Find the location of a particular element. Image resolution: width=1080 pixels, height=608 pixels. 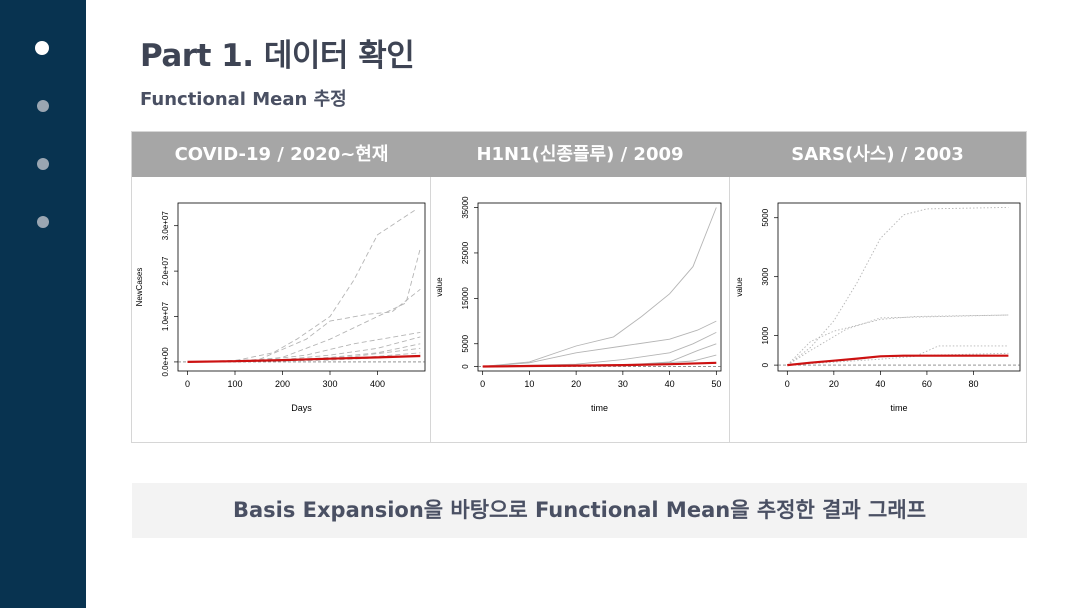

y-tick-label: 1.0e+07 is located at coordinates (165, 316).